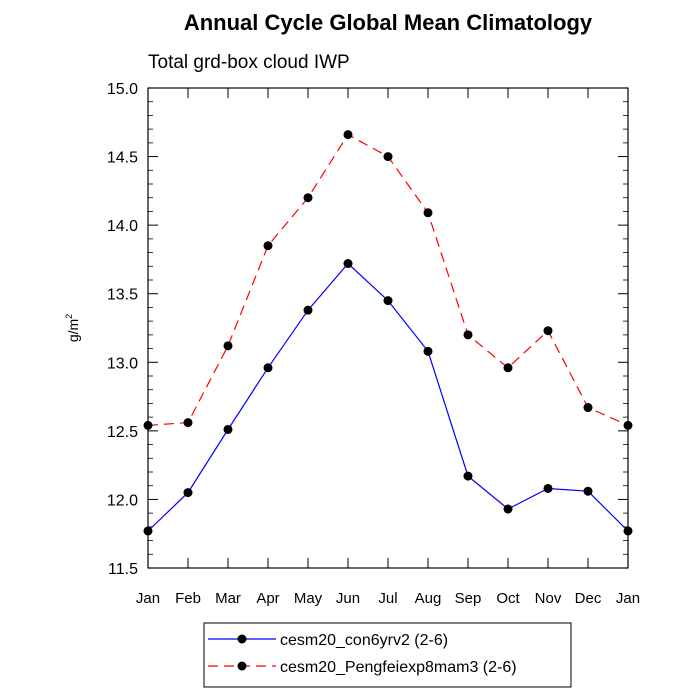 This screenshot has width=700, height=700. Describe the element at coordinates (122, 158) in the screenshot. I see `y-tick-label: 14.5` at that location.